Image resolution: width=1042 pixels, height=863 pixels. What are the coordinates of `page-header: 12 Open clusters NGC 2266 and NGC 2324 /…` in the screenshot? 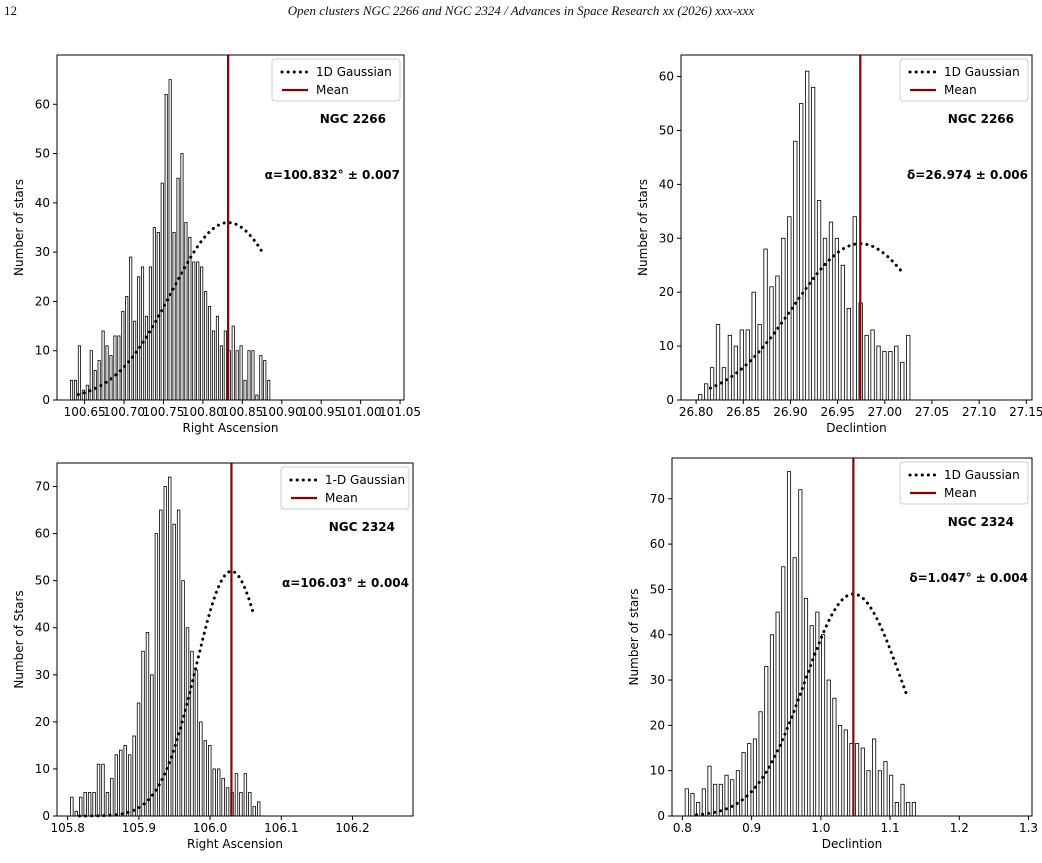 It's located at (521, 12).